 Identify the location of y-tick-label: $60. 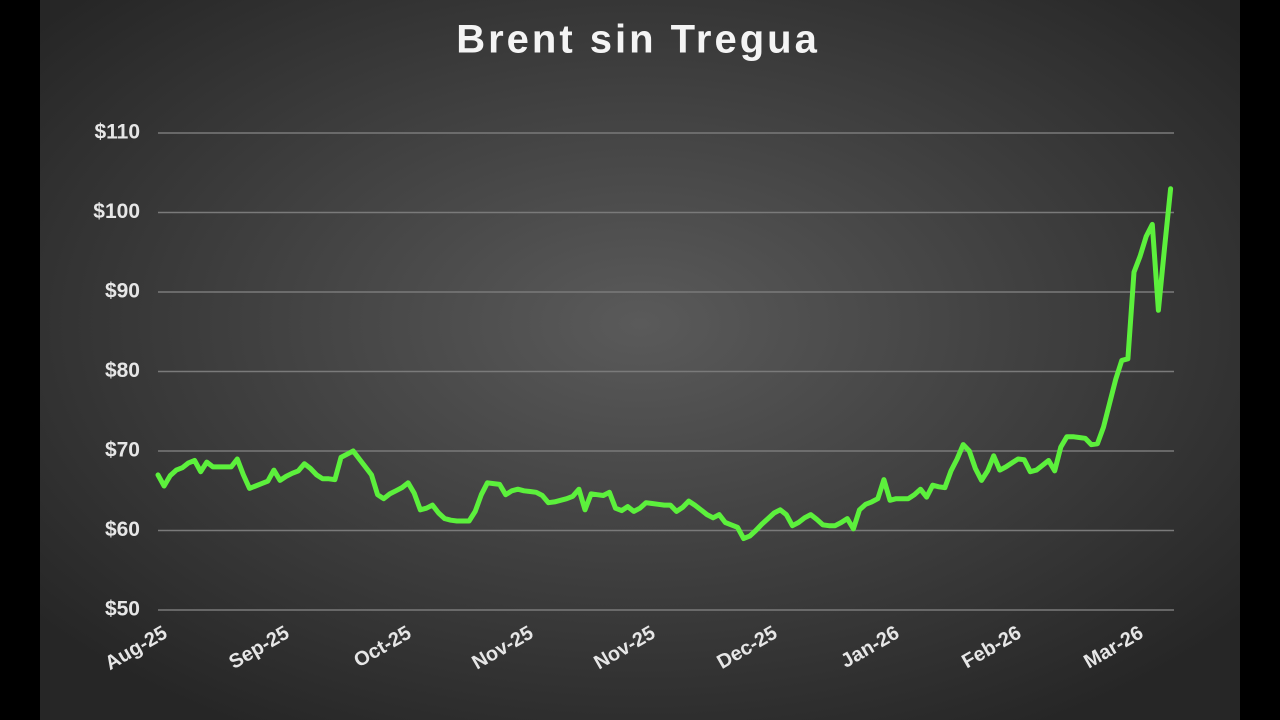
(122, 529).